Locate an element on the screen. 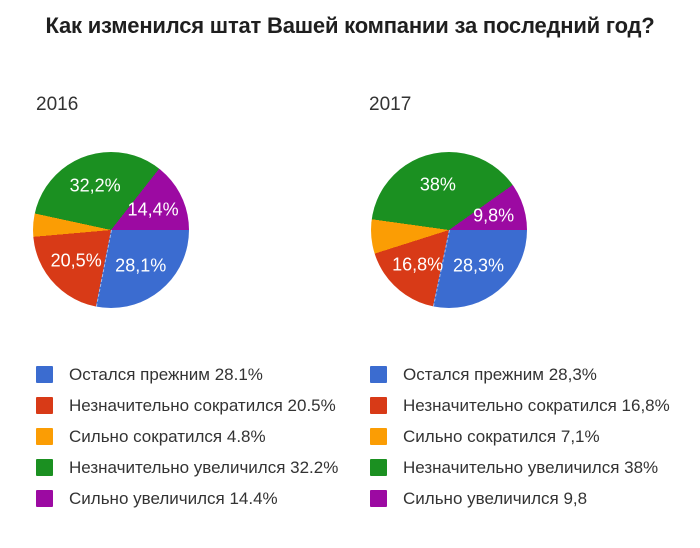 This screenshot has width=700, height=548. legend-item: Незначительно увеличился 32.2% is located at coordinates (187, 467).